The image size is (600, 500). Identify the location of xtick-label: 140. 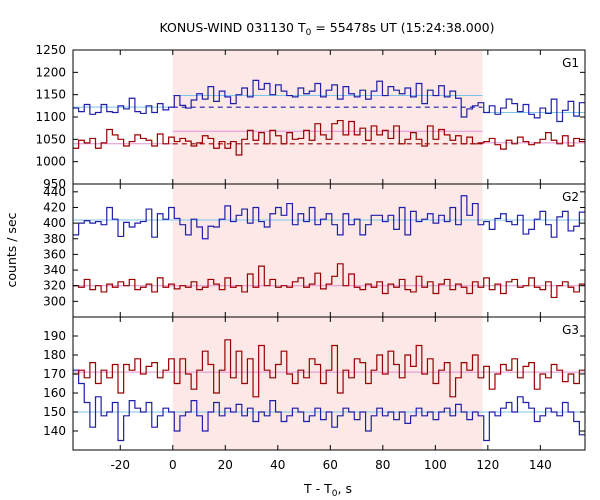
(540, 465).